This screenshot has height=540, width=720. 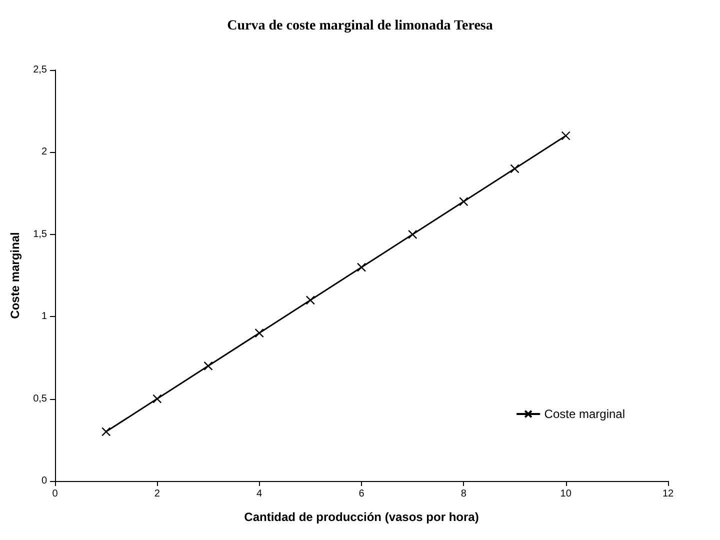 I want to click on y-tick-label: 1, so click(x=44, y=316).